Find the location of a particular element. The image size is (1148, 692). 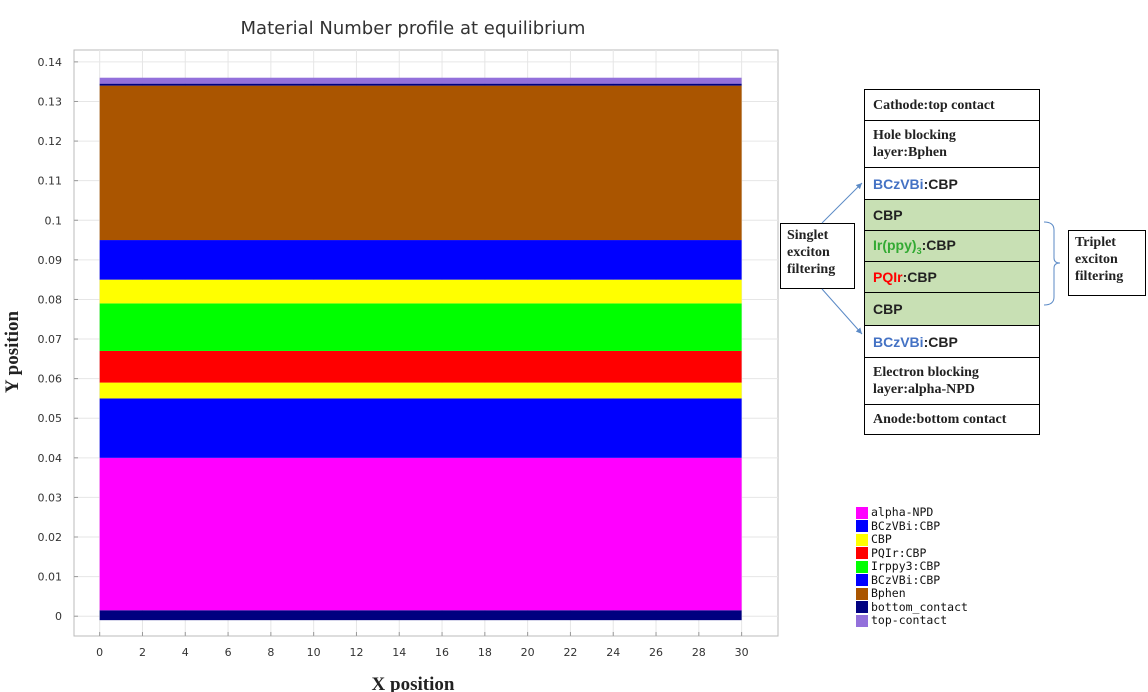

legend-label: top-contact is located at coordinates (909, 620).